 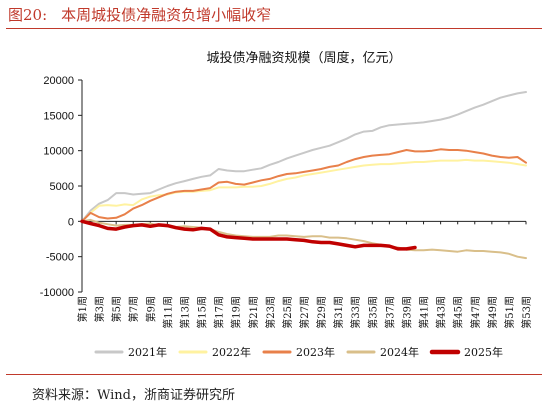 I want to click on x-tick-label: 第43周, so click(x=441, y=312).